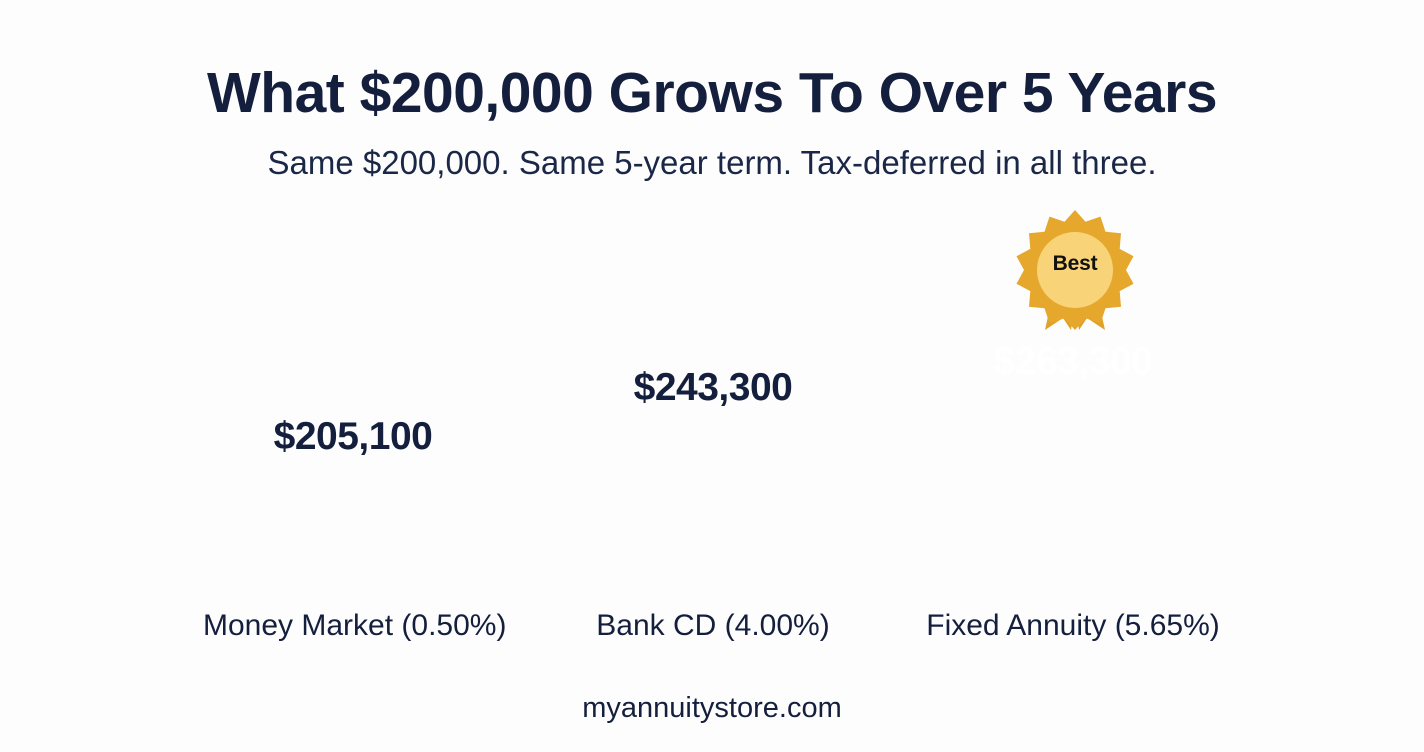 The height and width of the screenshot is (752, 1424). Describe the element at coordinates (712, 93) in the screenshot. I see `page-title: What $200,000 Grows To Over 5 Years` at that location.